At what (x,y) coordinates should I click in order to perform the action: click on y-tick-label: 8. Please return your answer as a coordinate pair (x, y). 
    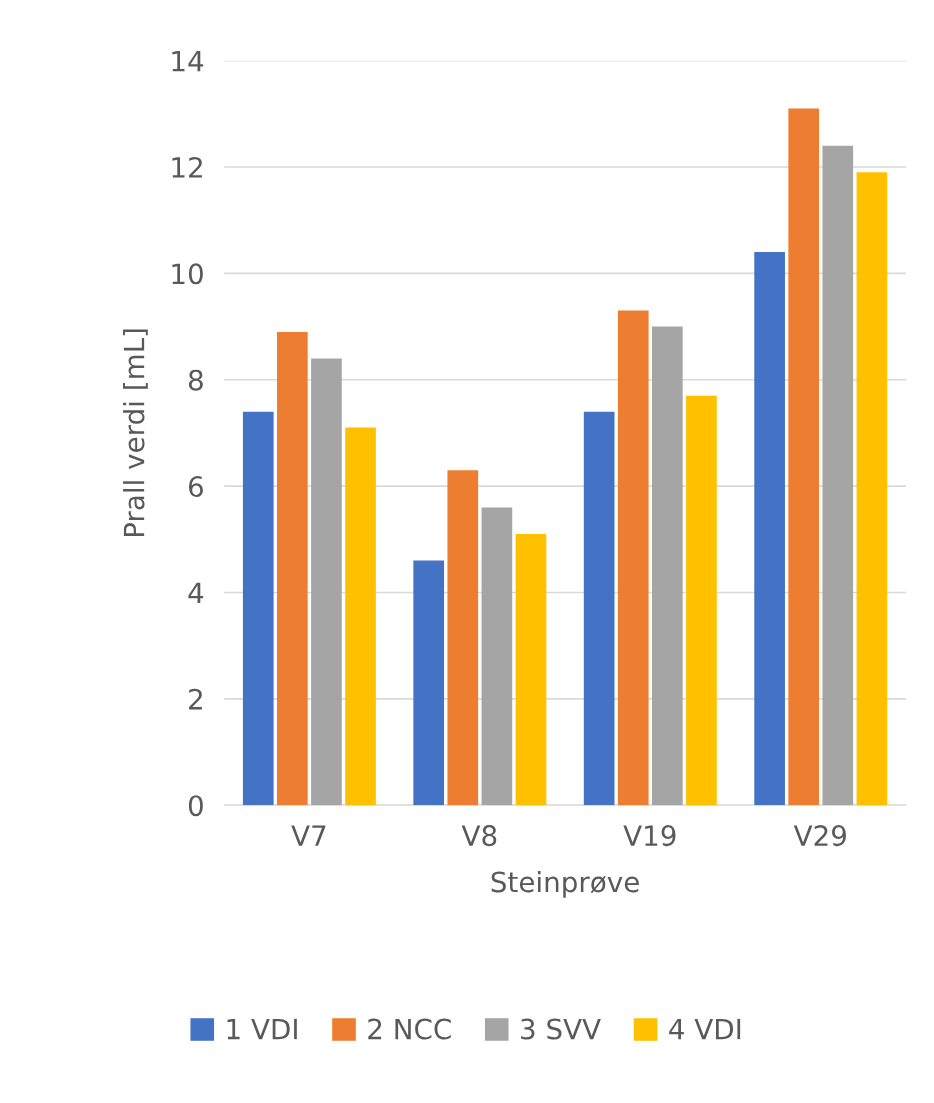
    Looking at the image, I should click on (195, 380).